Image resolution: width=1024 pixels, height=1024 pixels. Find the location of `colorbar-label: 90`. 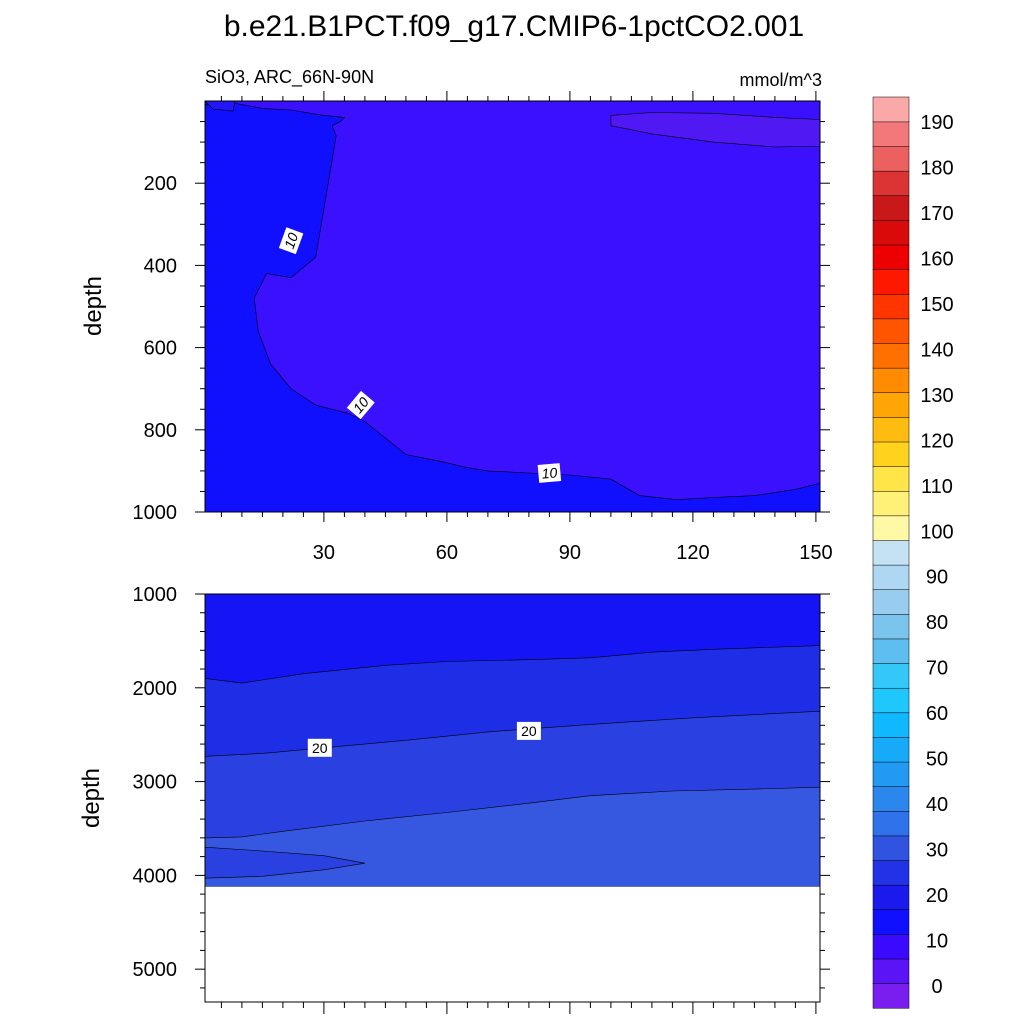

colorbar-label: 90 is located at coordinates (937, 578).